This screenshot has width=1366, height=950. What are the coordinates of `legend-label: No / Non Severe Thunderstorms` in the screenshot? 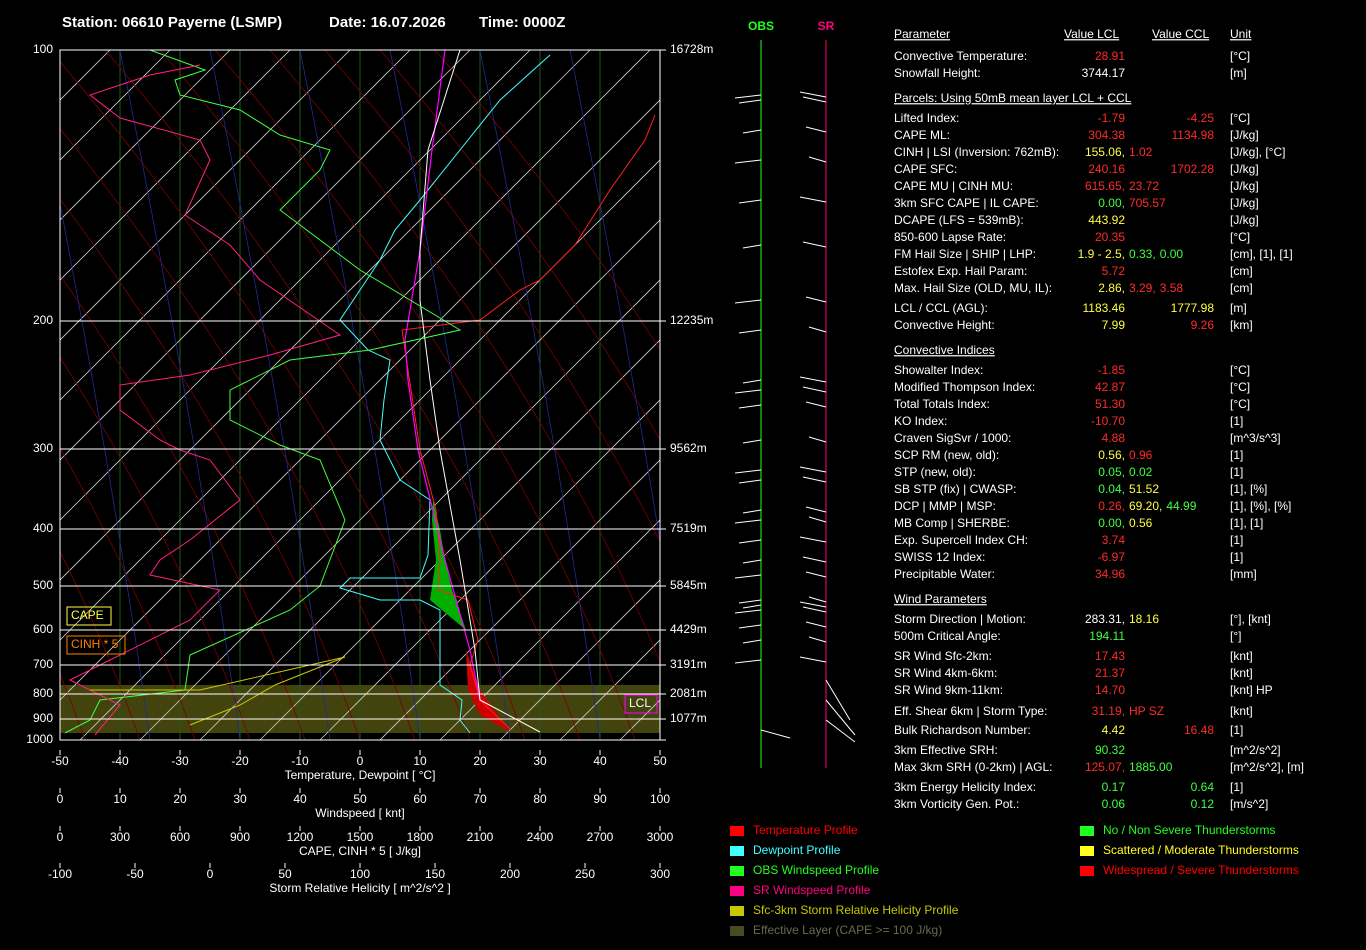 It's located at (1189, 830).